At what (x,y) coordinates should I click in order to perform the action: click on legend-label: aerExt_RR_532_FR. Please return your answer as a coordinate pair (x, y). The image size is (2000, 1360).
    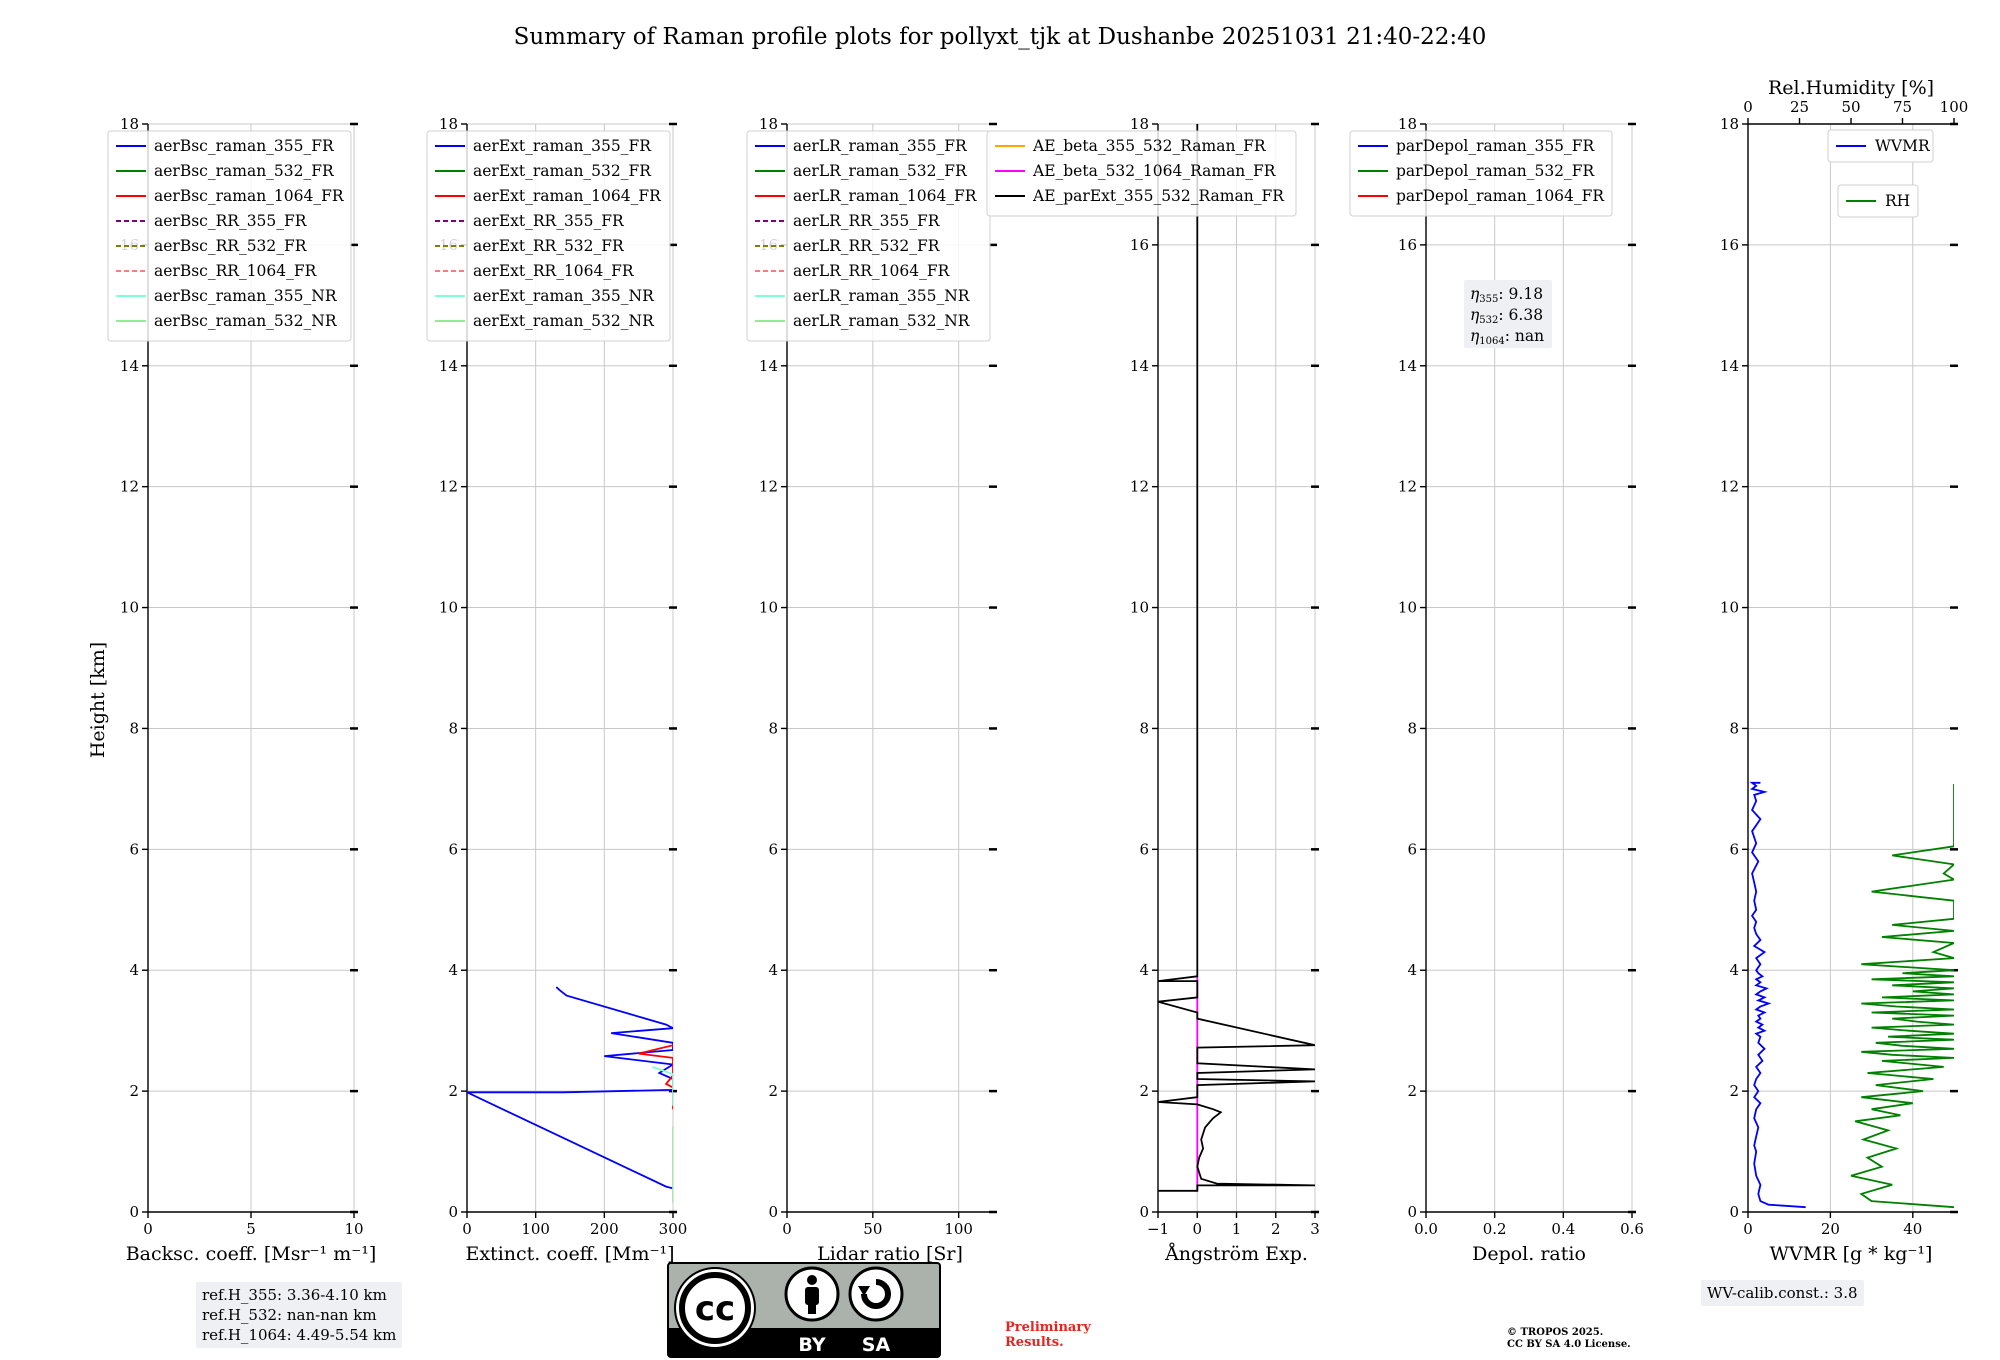
    Looking at the image, I should click on (549, 246).